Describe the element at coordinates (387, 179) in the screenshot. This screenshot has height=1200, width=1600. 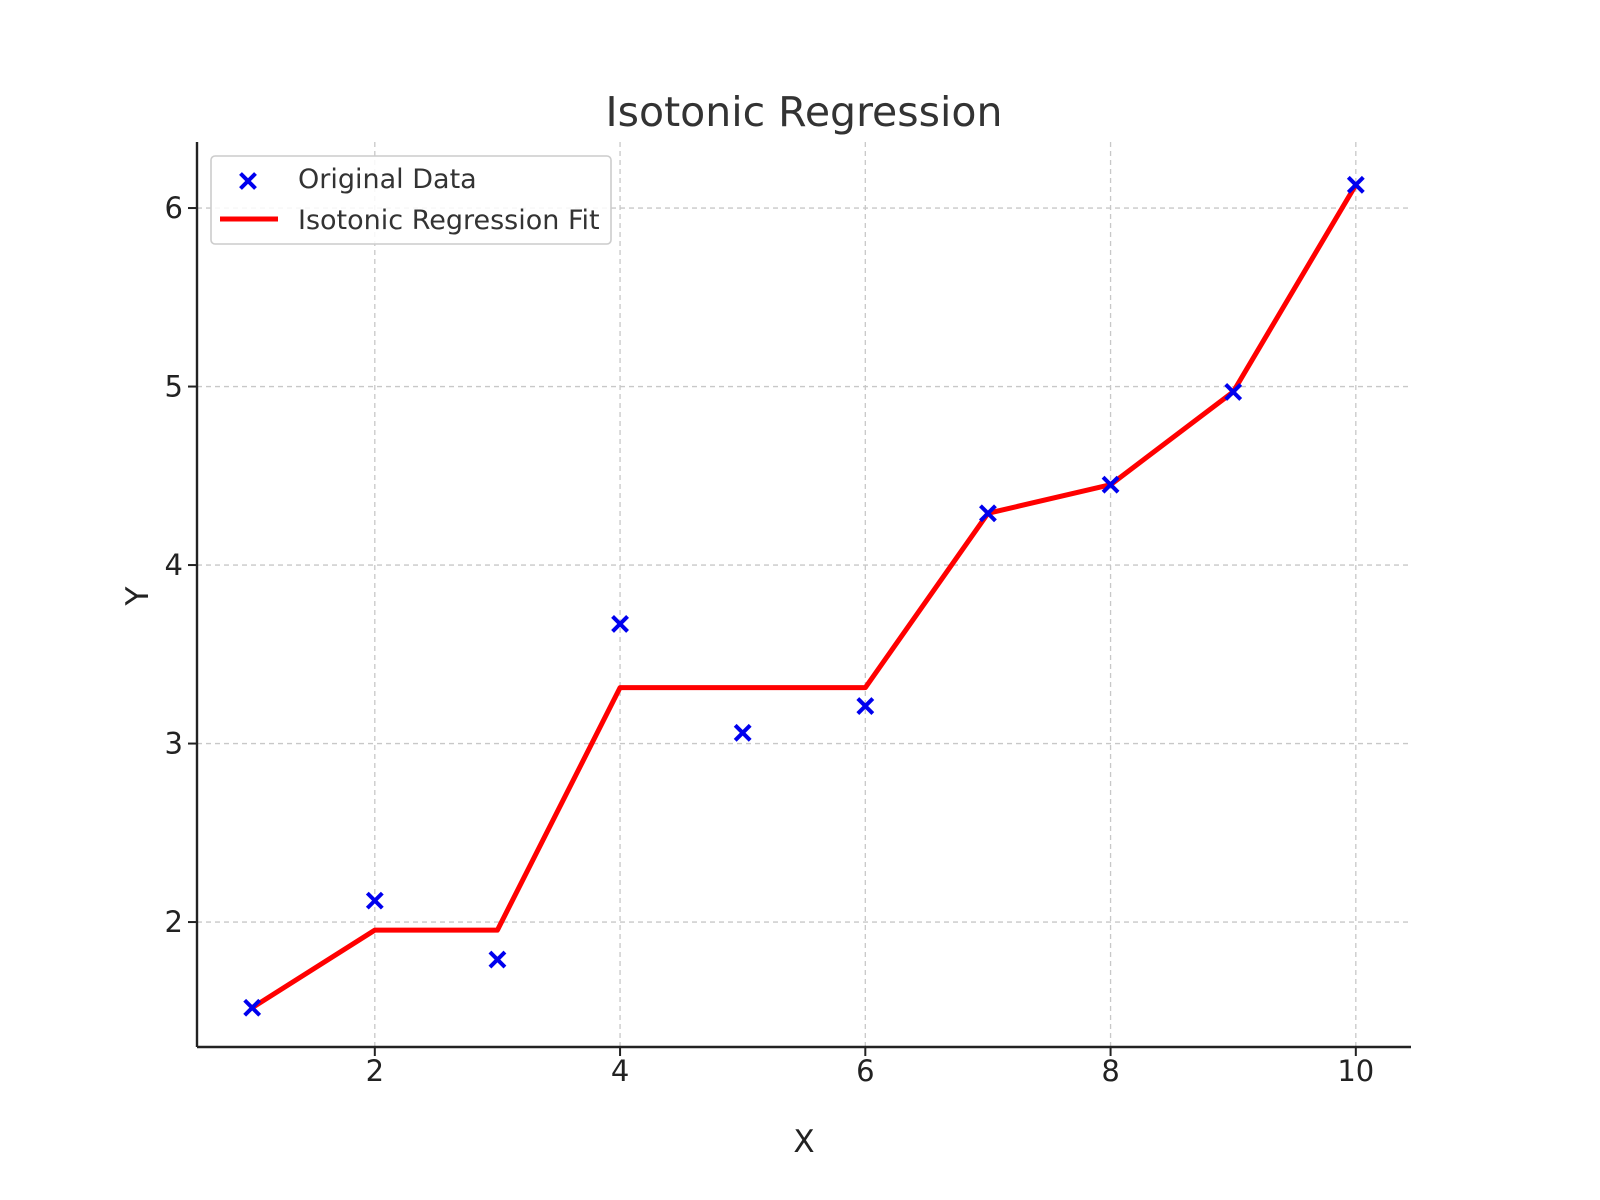
I see `legend-label-original-data: Original Data` at that location.